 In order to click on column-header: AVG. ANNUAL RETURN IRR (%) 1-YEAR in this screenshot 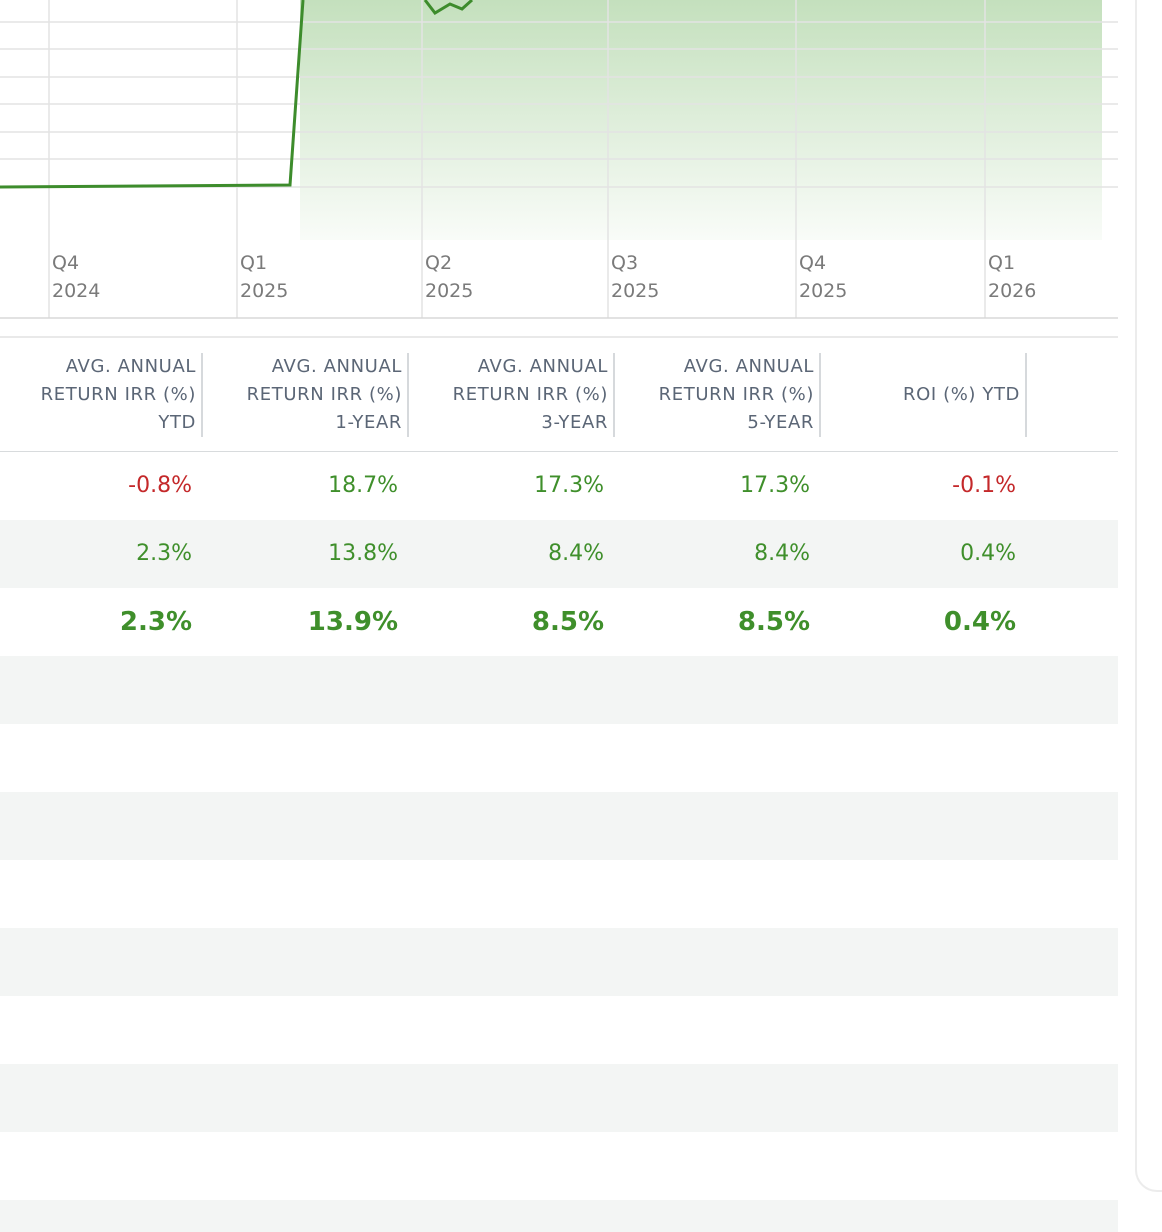, I will do `click(304, 395)`.